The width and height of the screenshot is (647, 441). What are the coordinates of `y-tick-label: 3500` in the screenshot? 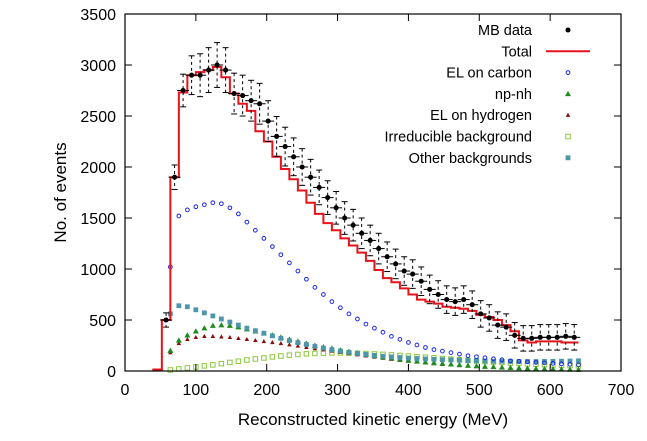 It's located at (98, 15).